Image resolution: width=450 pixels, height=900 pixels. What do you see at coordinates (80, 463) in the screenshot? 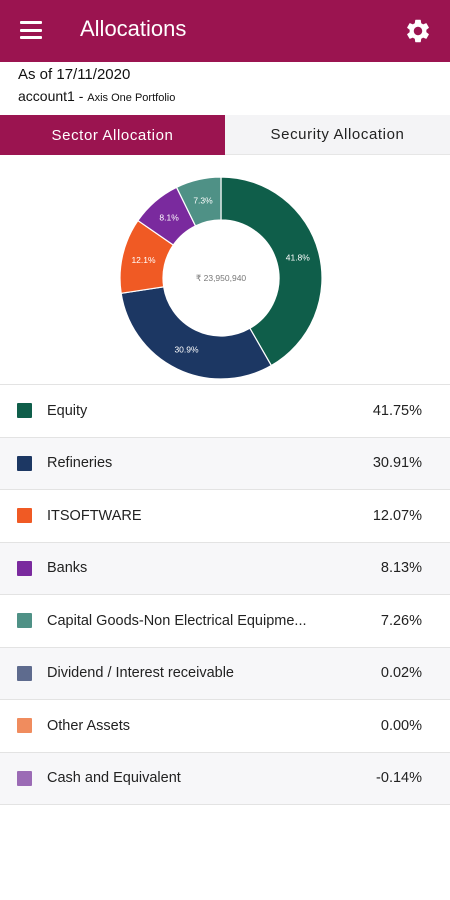
I see `sector-name: Refineries` at bounding box center [80, 463].